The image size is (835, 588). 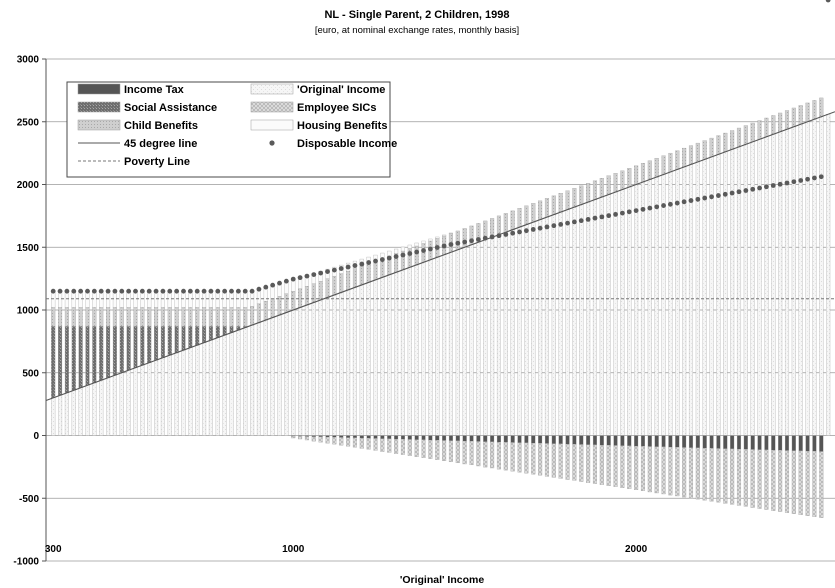 I want to click on legend-swatch-income-tax, so click(x=99, y=89).